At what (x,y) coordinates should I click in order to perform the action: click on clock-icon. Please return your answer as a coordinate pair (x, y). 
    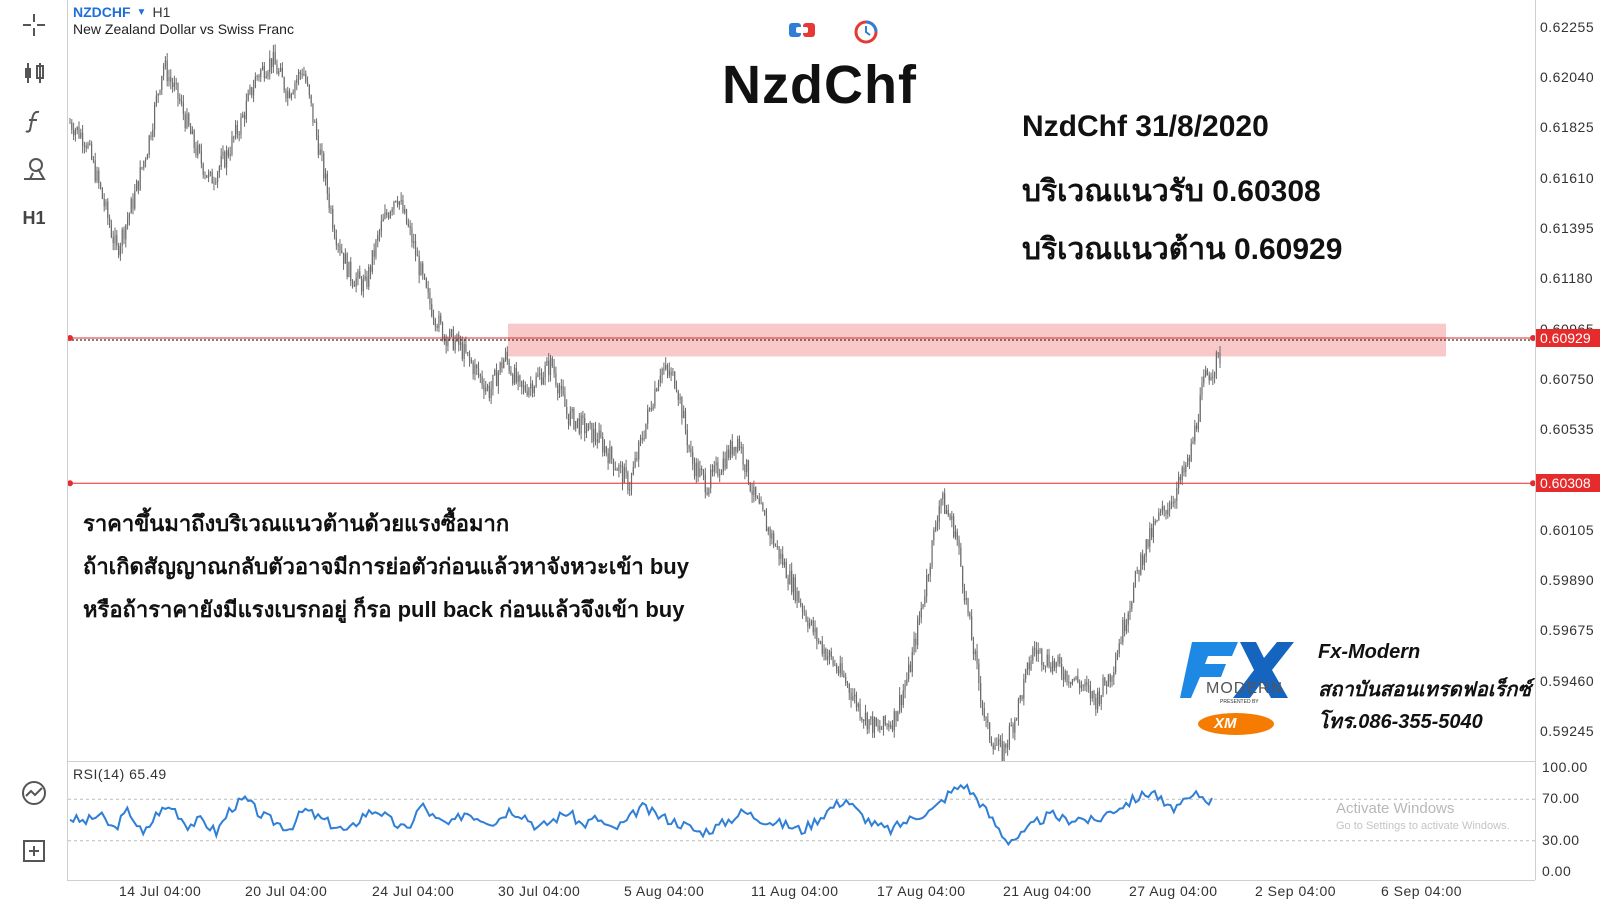
    Looking at the image, I should click on (866, 32).